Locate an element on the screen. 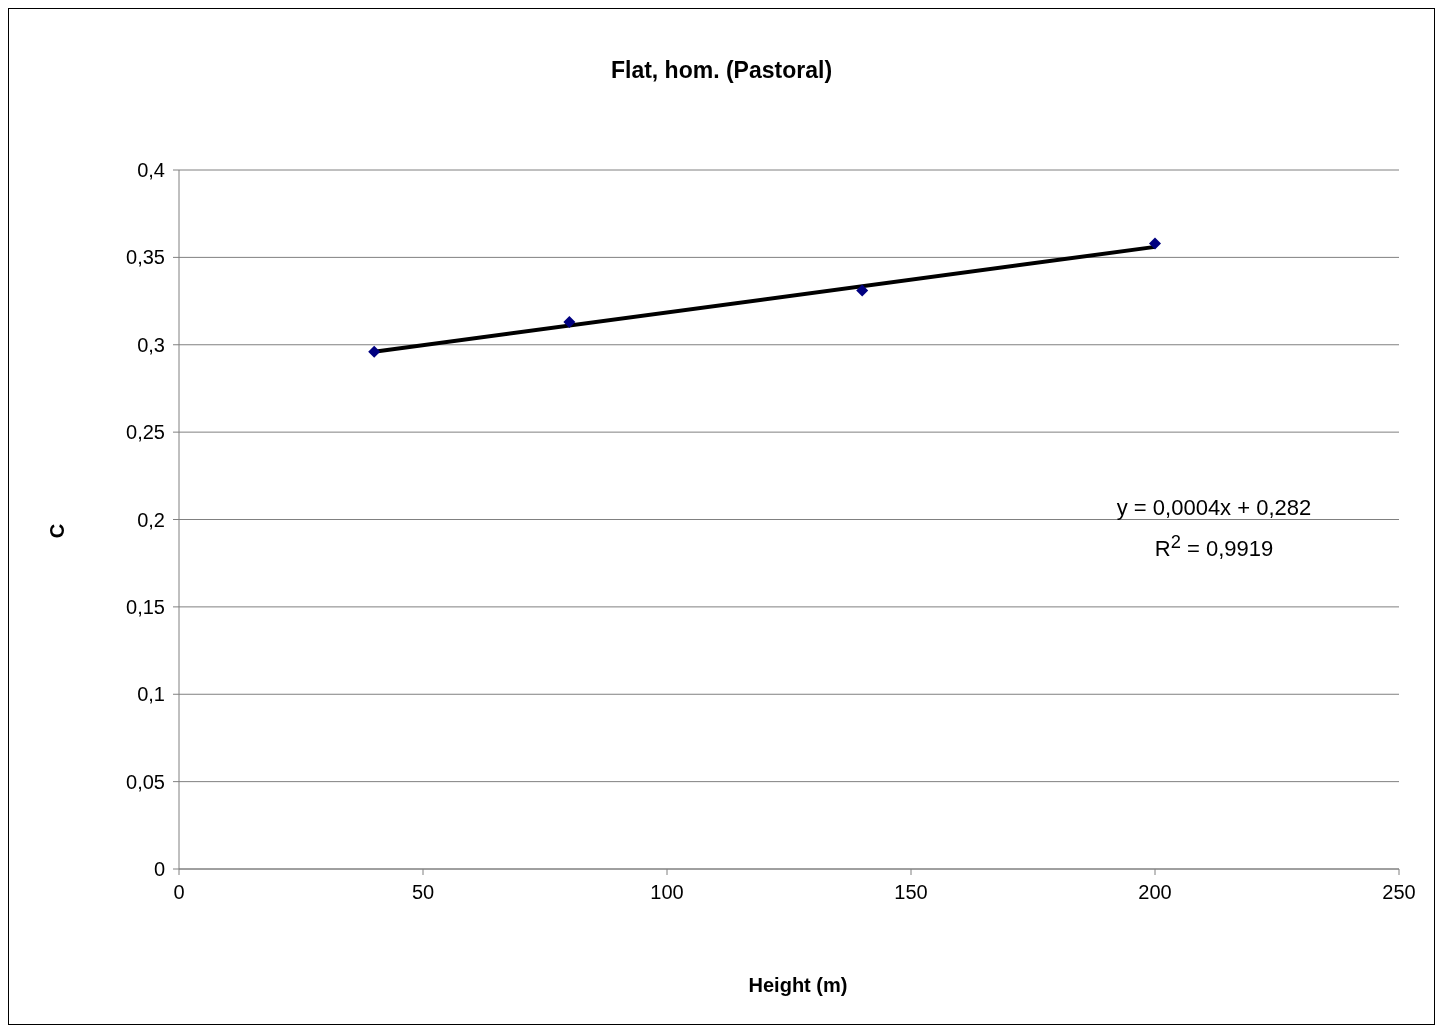  chart-title: Flat, hom. (Pastoral) is located at coordinates (721, 70).